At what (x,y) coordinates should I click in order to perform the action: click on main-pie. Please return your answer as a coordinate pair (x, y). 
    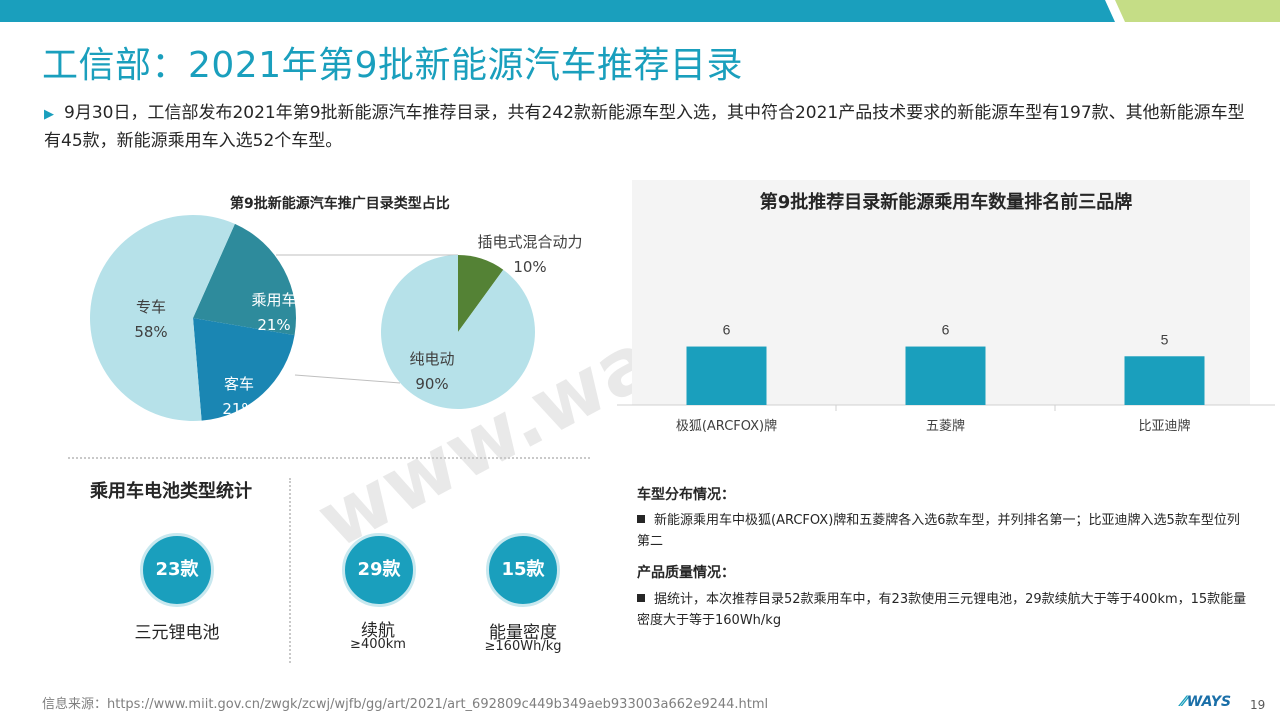
    Looking at the image, I should click on (193, 318).